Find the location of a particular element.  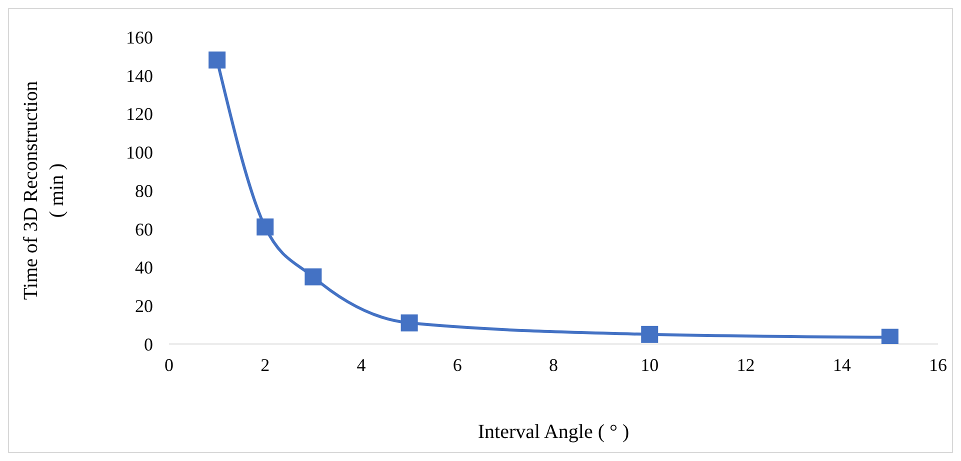

y-tick-label: 20 is located at coordinates (144, 306).